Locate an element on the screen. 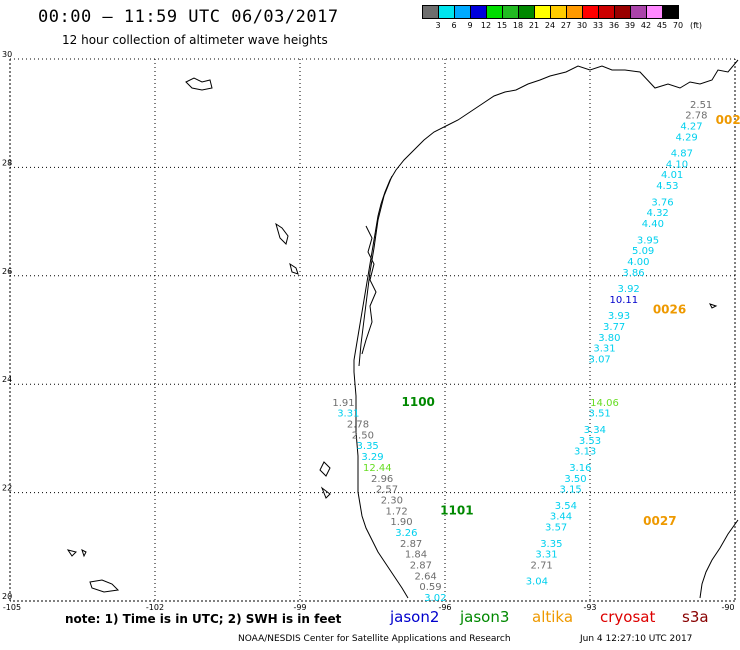 Image resolution: width=740 pixels, height=650 pixels. legend-unit: (ft) is located at coordinates (696, 25).